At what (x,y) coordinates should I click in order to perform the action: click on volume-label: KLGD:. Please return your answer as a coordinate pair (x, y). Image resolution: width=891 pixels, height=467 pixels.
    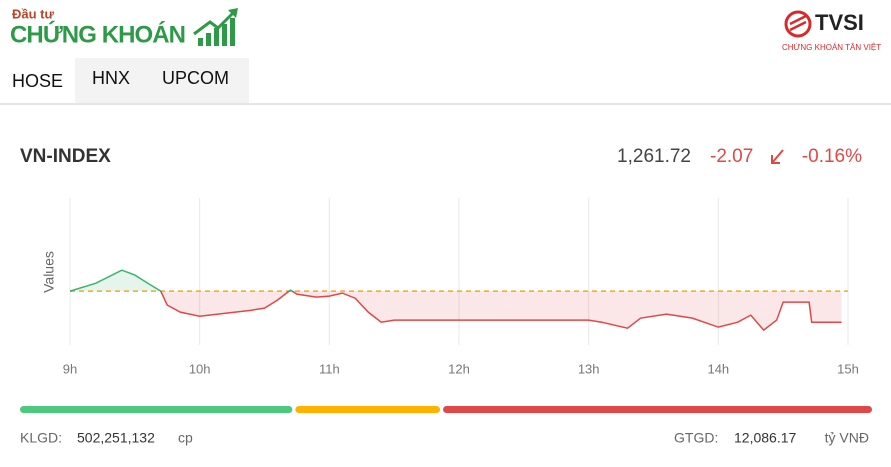
    Looking at the image, I should click on (41, 438).